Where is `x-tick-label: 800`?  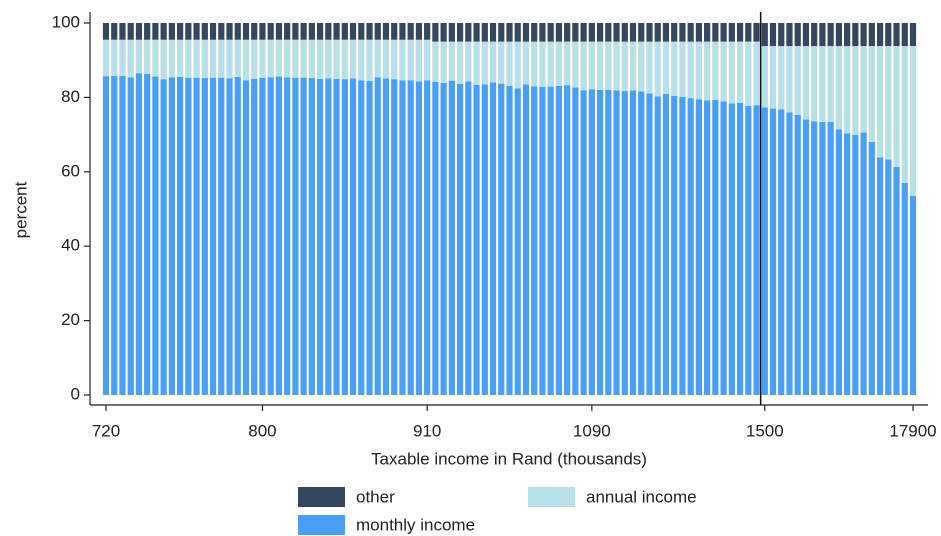
x-tick-label: 800 is located at coordinates (262, 430).